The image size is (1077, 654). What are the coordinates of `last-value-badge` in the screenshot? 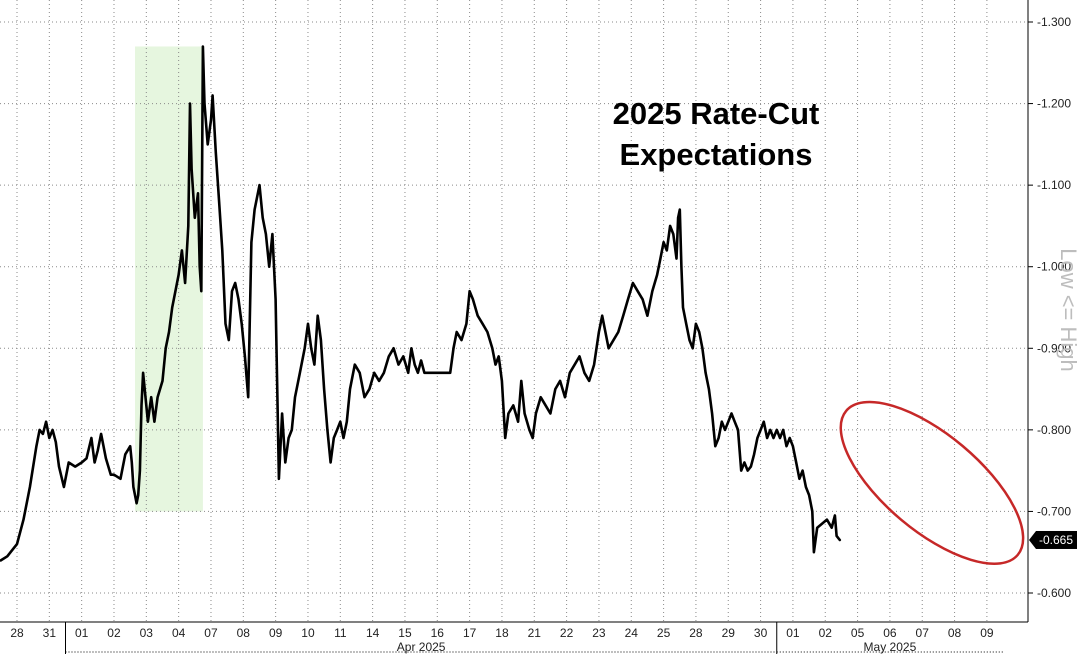 It's located at (1056, 539).